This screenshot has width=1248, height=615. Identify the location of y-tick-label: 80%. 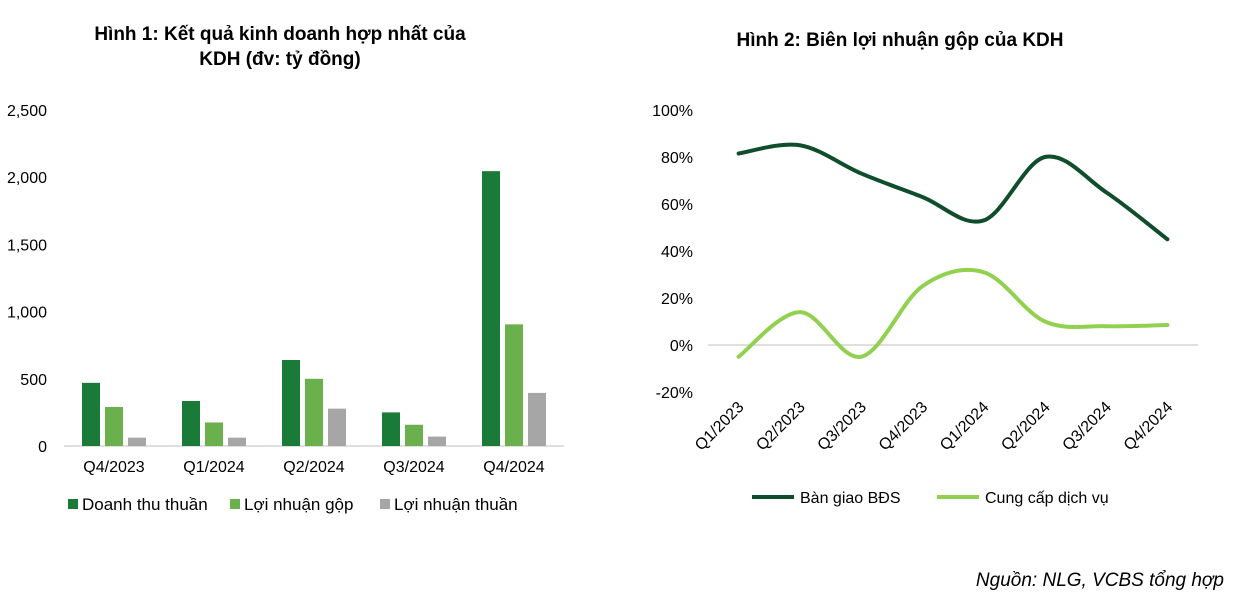
(677, 158).